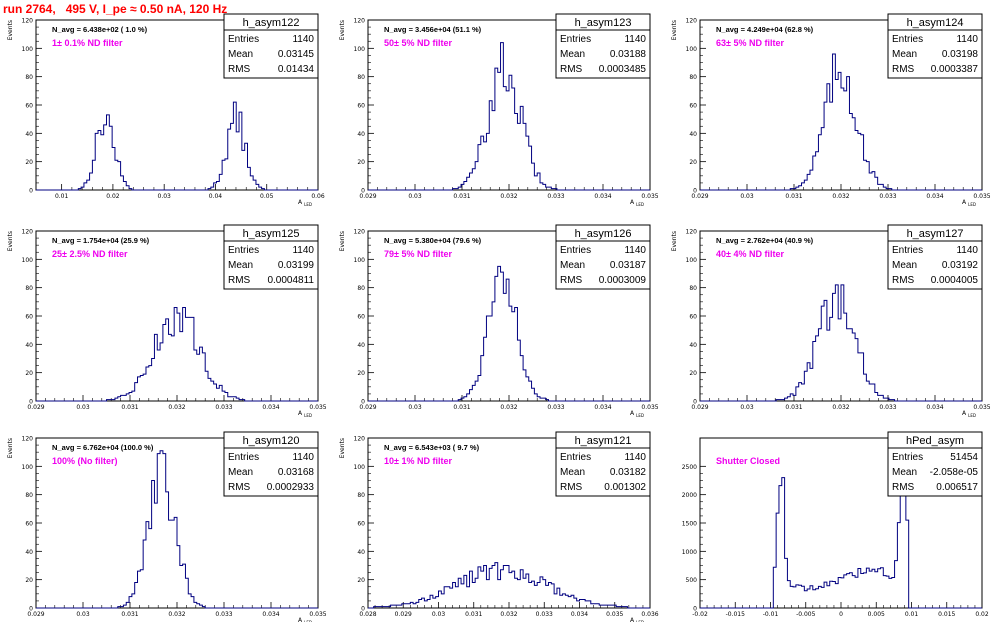  Describe the element at coordinates (83, 407) in the screenshot. I see `x-tick-label: 0.03` at that location.